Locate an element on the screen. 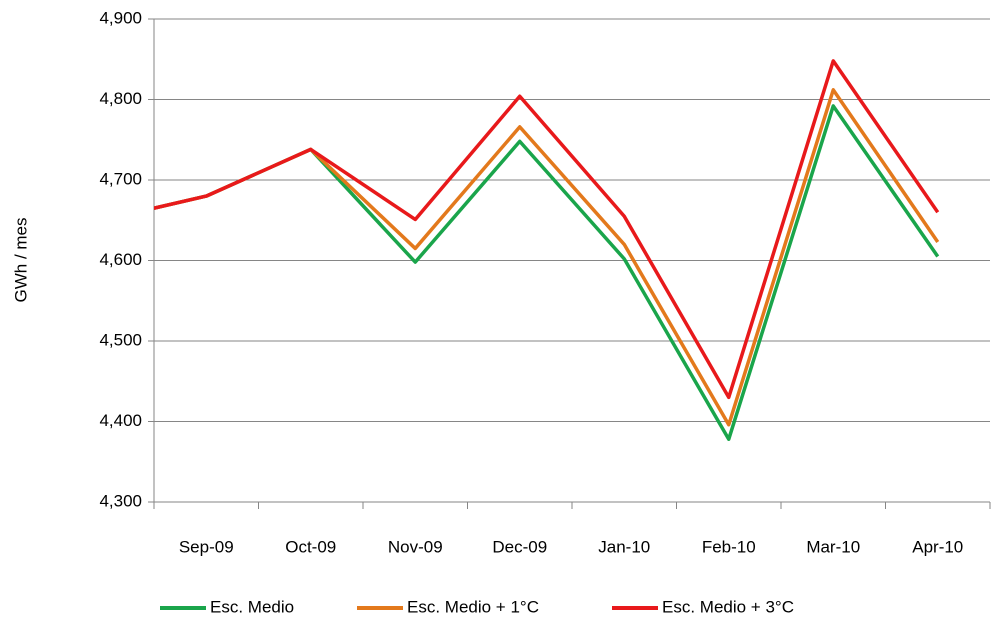 The height and width of the screenshot is (627, 993). y-tick-label: 4,700 is located at coordinates (120, 178).